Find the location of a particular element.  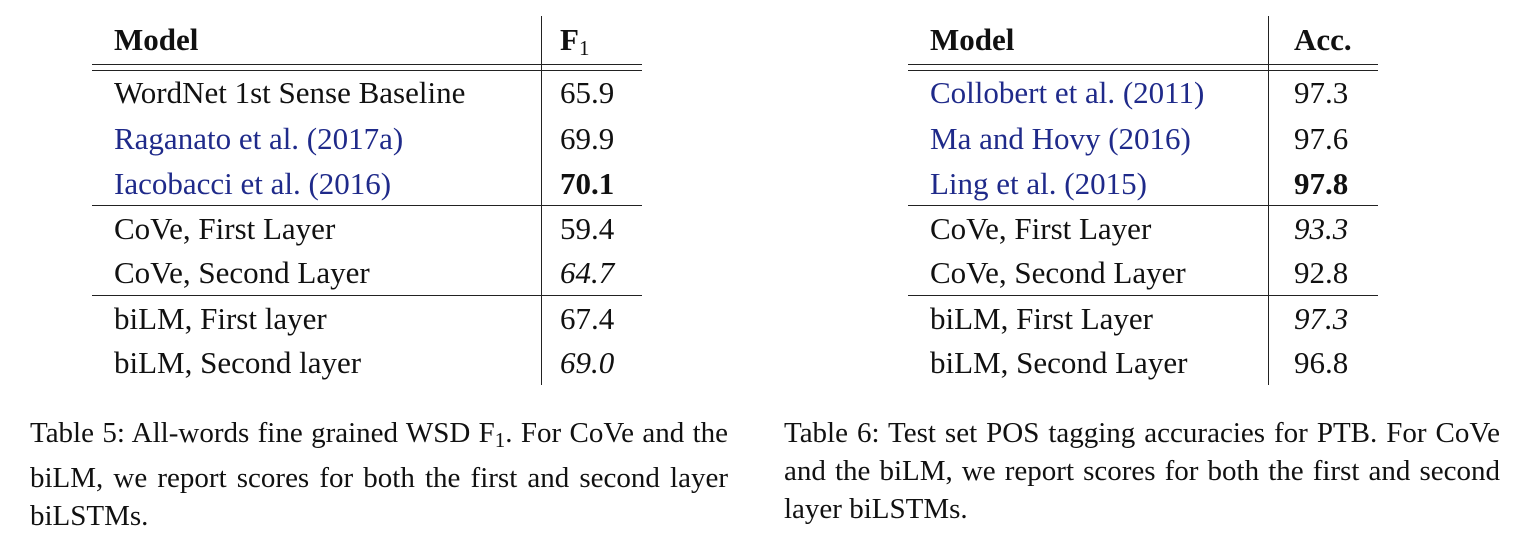

table-header-row: Model Acc. is located at coordinates (1143, 40).